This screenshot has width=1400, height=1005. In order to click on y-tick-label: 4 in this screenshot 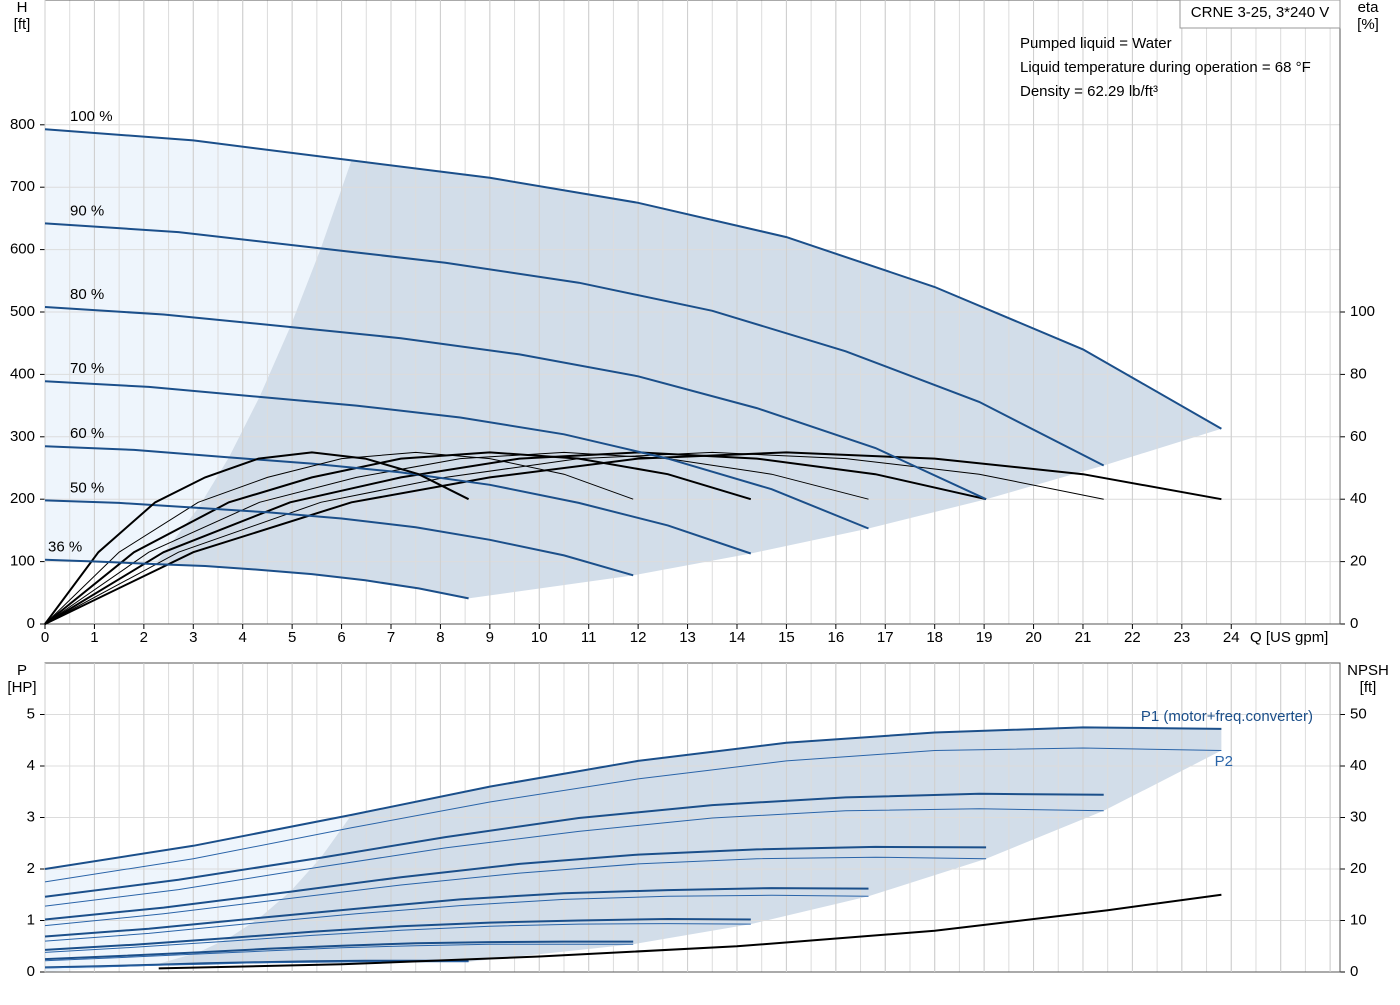, I will do `click(31, 765)`.